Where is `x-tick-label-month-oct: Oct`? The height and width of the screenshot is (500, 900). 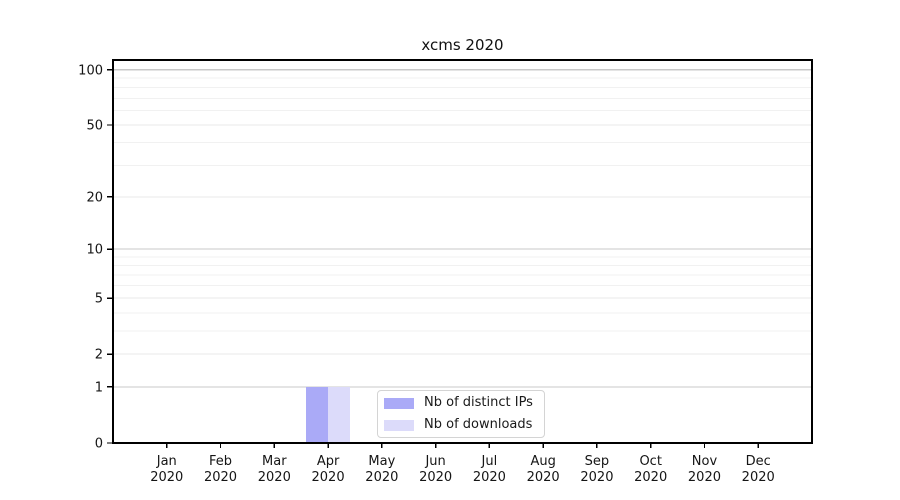 x-tick-label-month-oct: Oct is located at coordinates (650, 461).